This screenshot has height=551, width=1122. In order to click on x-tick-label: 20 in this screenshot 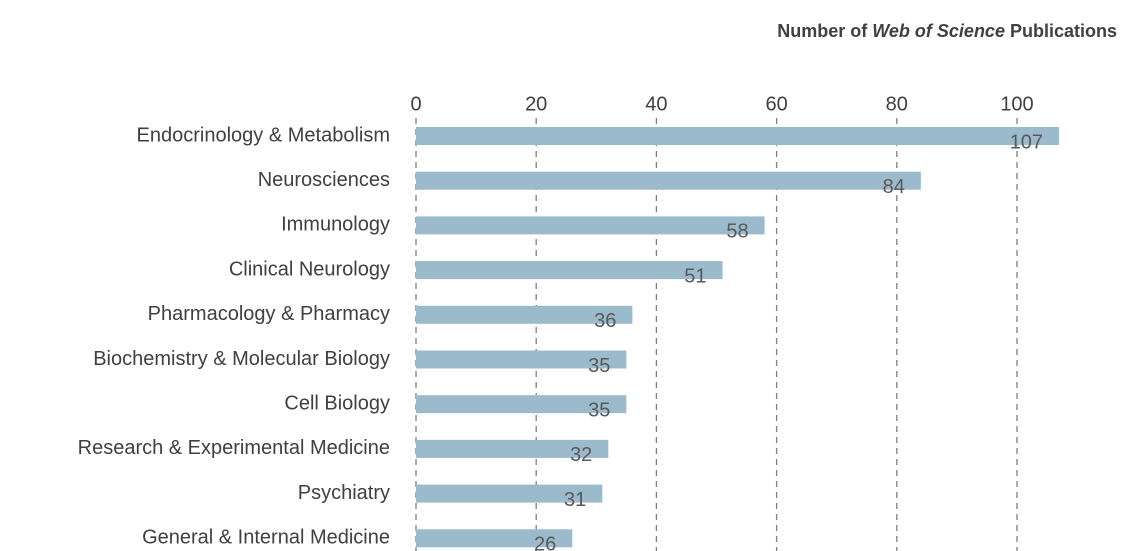, I will do `click(536, 104)`.